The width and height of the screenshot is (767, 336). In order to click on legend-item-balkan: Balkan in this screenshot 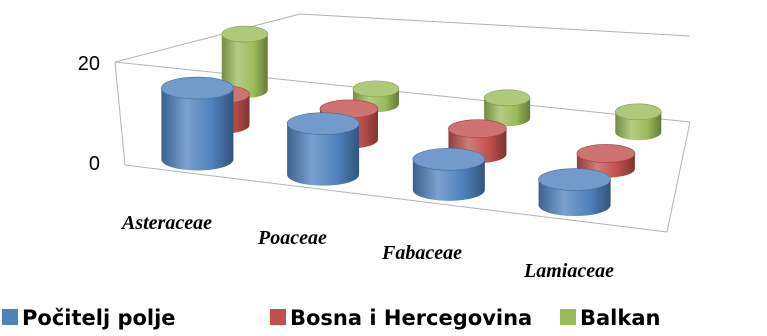, I will do `click(610, 318)`.